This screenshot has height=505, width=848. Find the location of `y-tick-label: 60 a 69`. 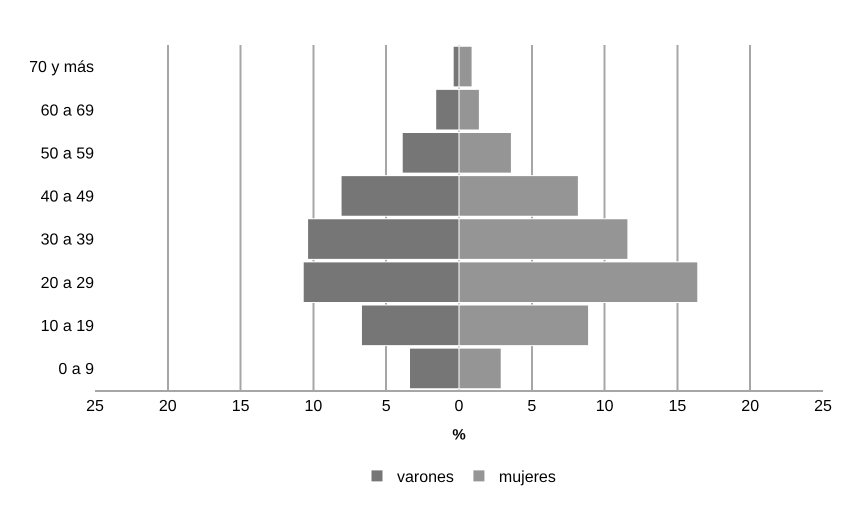

y-tick-label: 60 a 69 is located at coordinates (67, 111).